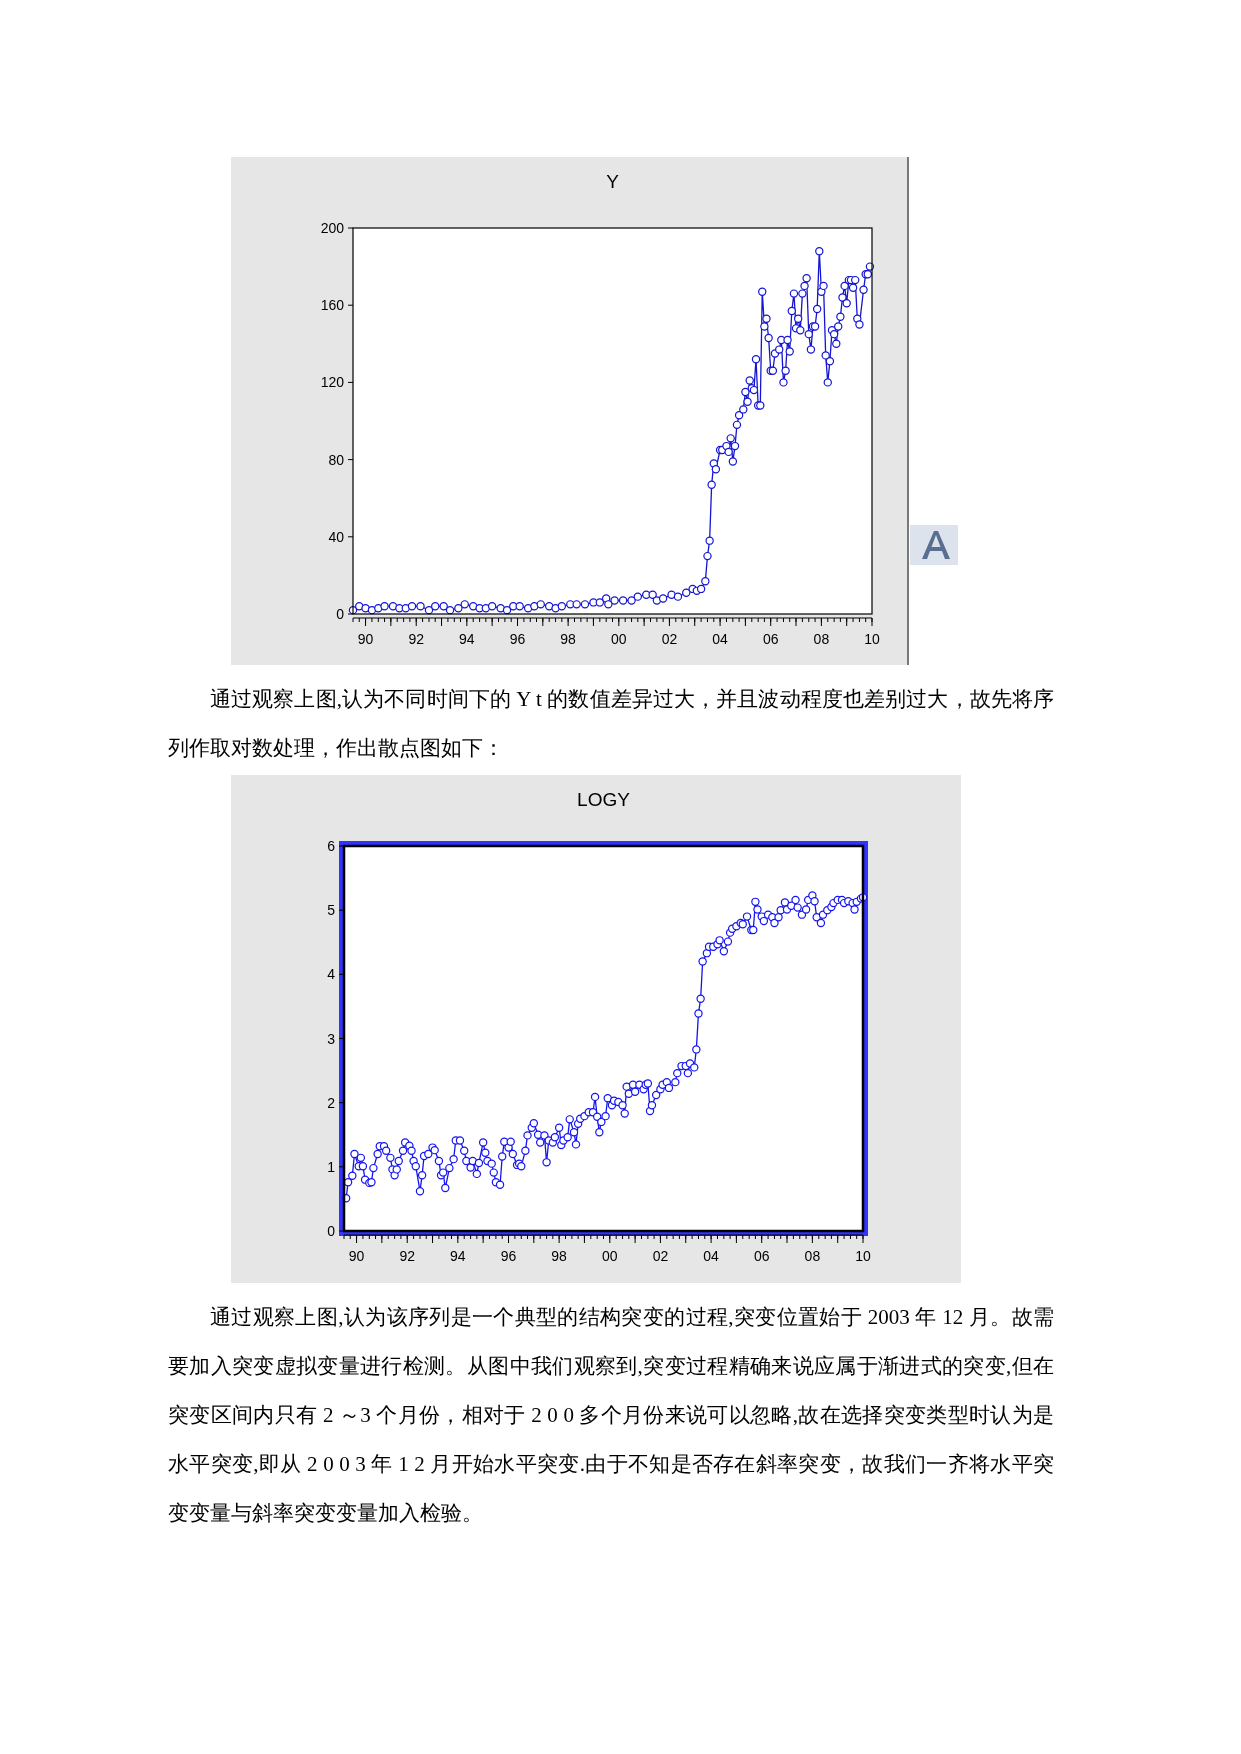  Describe the element at coordinates (331, 1102) in the screenshot. I see `y-tick-label: 2` at that location.